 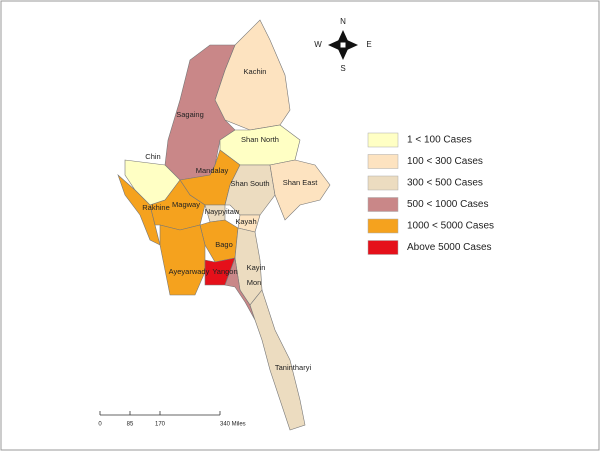 I want to click on scale-label: 170, so click(x=160, y=425).